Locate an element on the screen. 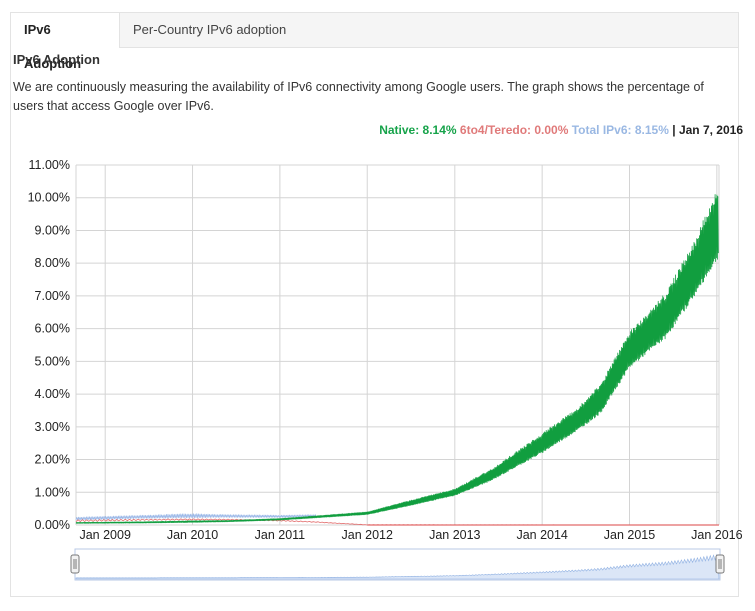 The width and height of the screenshot is (755, 611). legend-native: Native: 8.14% is located at coordinates (418, 130).